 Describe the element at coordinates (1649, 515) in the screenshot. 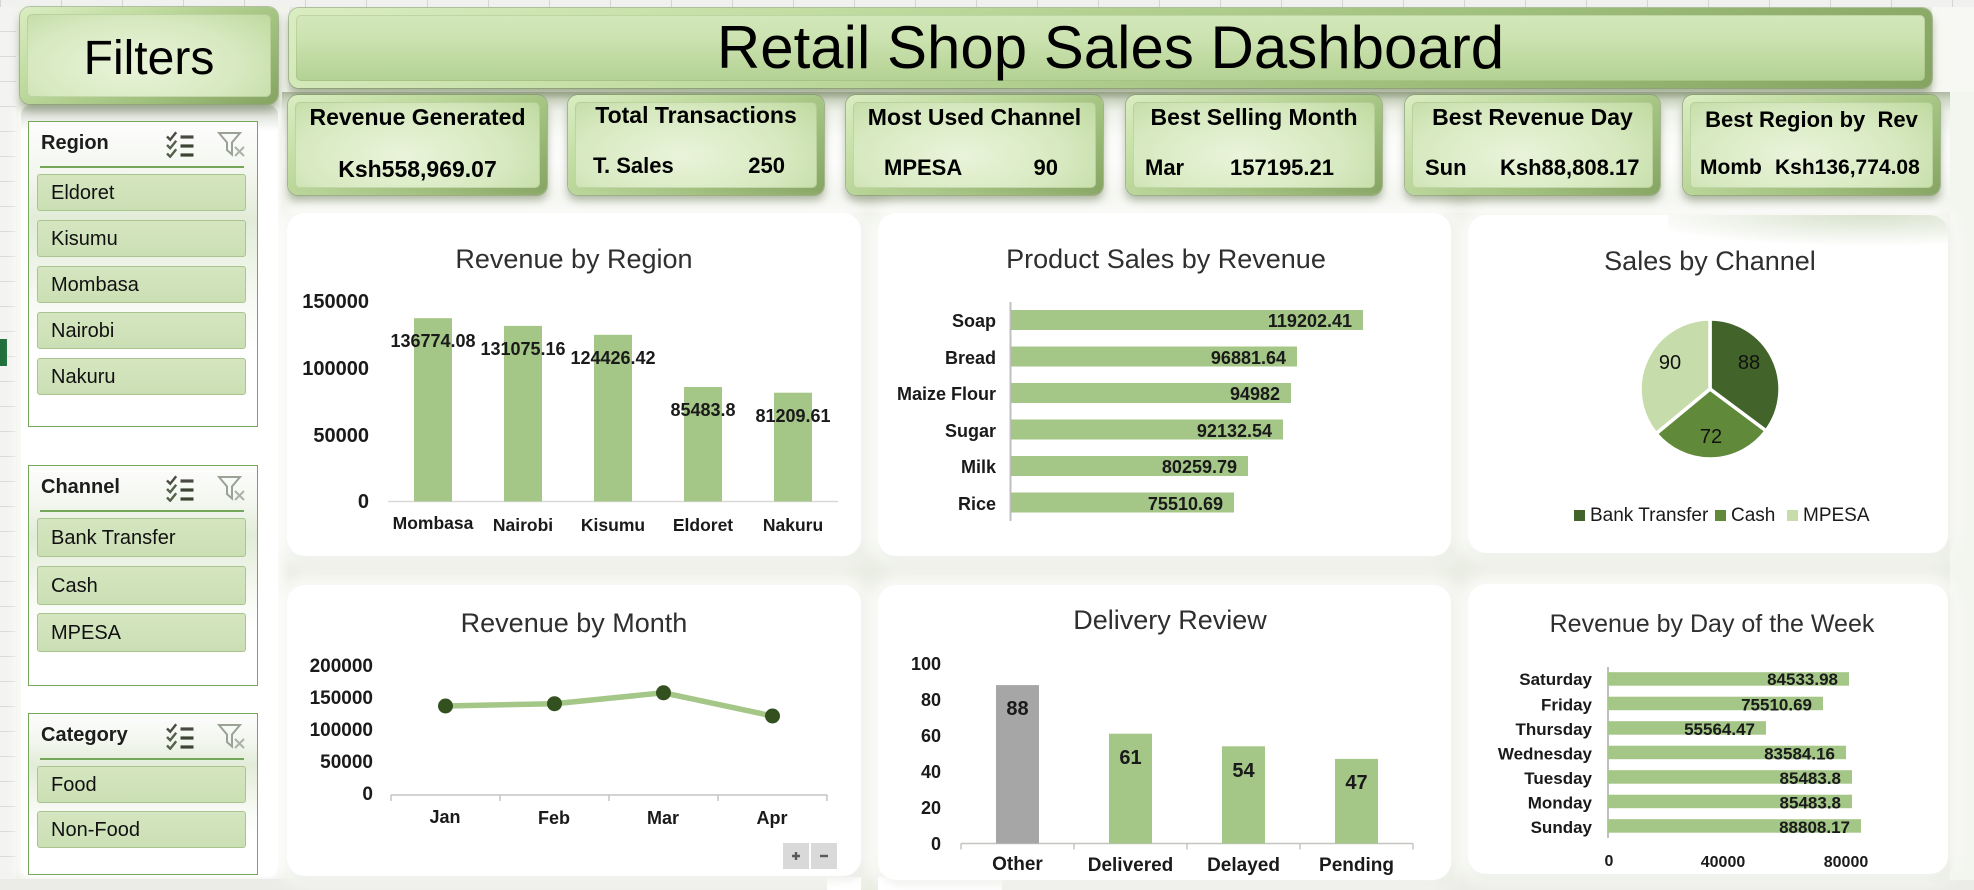

I see `svg-text: Bank Transfer` at that location.